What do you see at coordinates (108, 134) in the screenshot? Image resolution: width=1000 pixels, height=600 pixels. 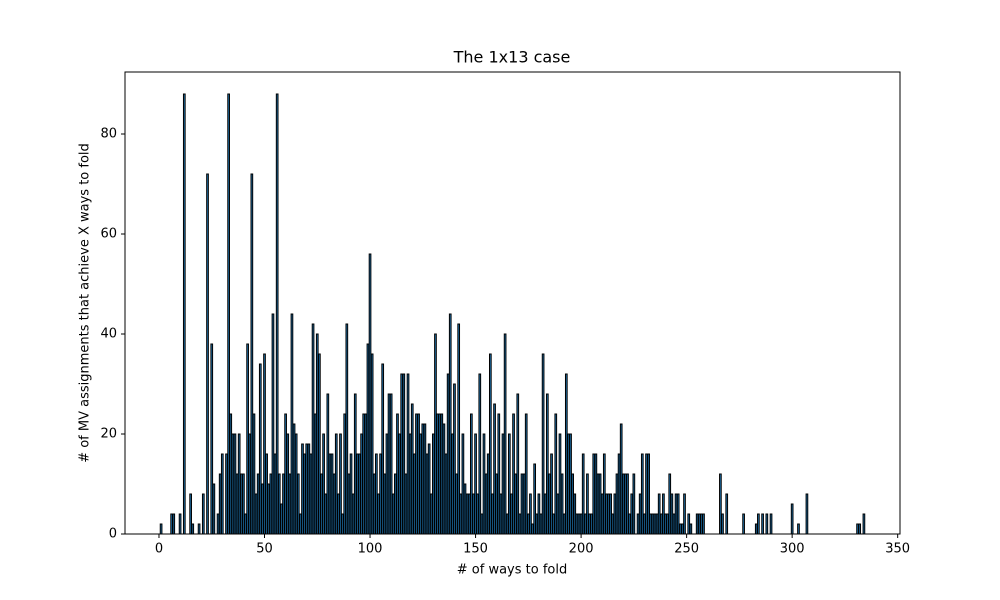 I see `y-tick-label: 80` at bounding box center [108, 134].